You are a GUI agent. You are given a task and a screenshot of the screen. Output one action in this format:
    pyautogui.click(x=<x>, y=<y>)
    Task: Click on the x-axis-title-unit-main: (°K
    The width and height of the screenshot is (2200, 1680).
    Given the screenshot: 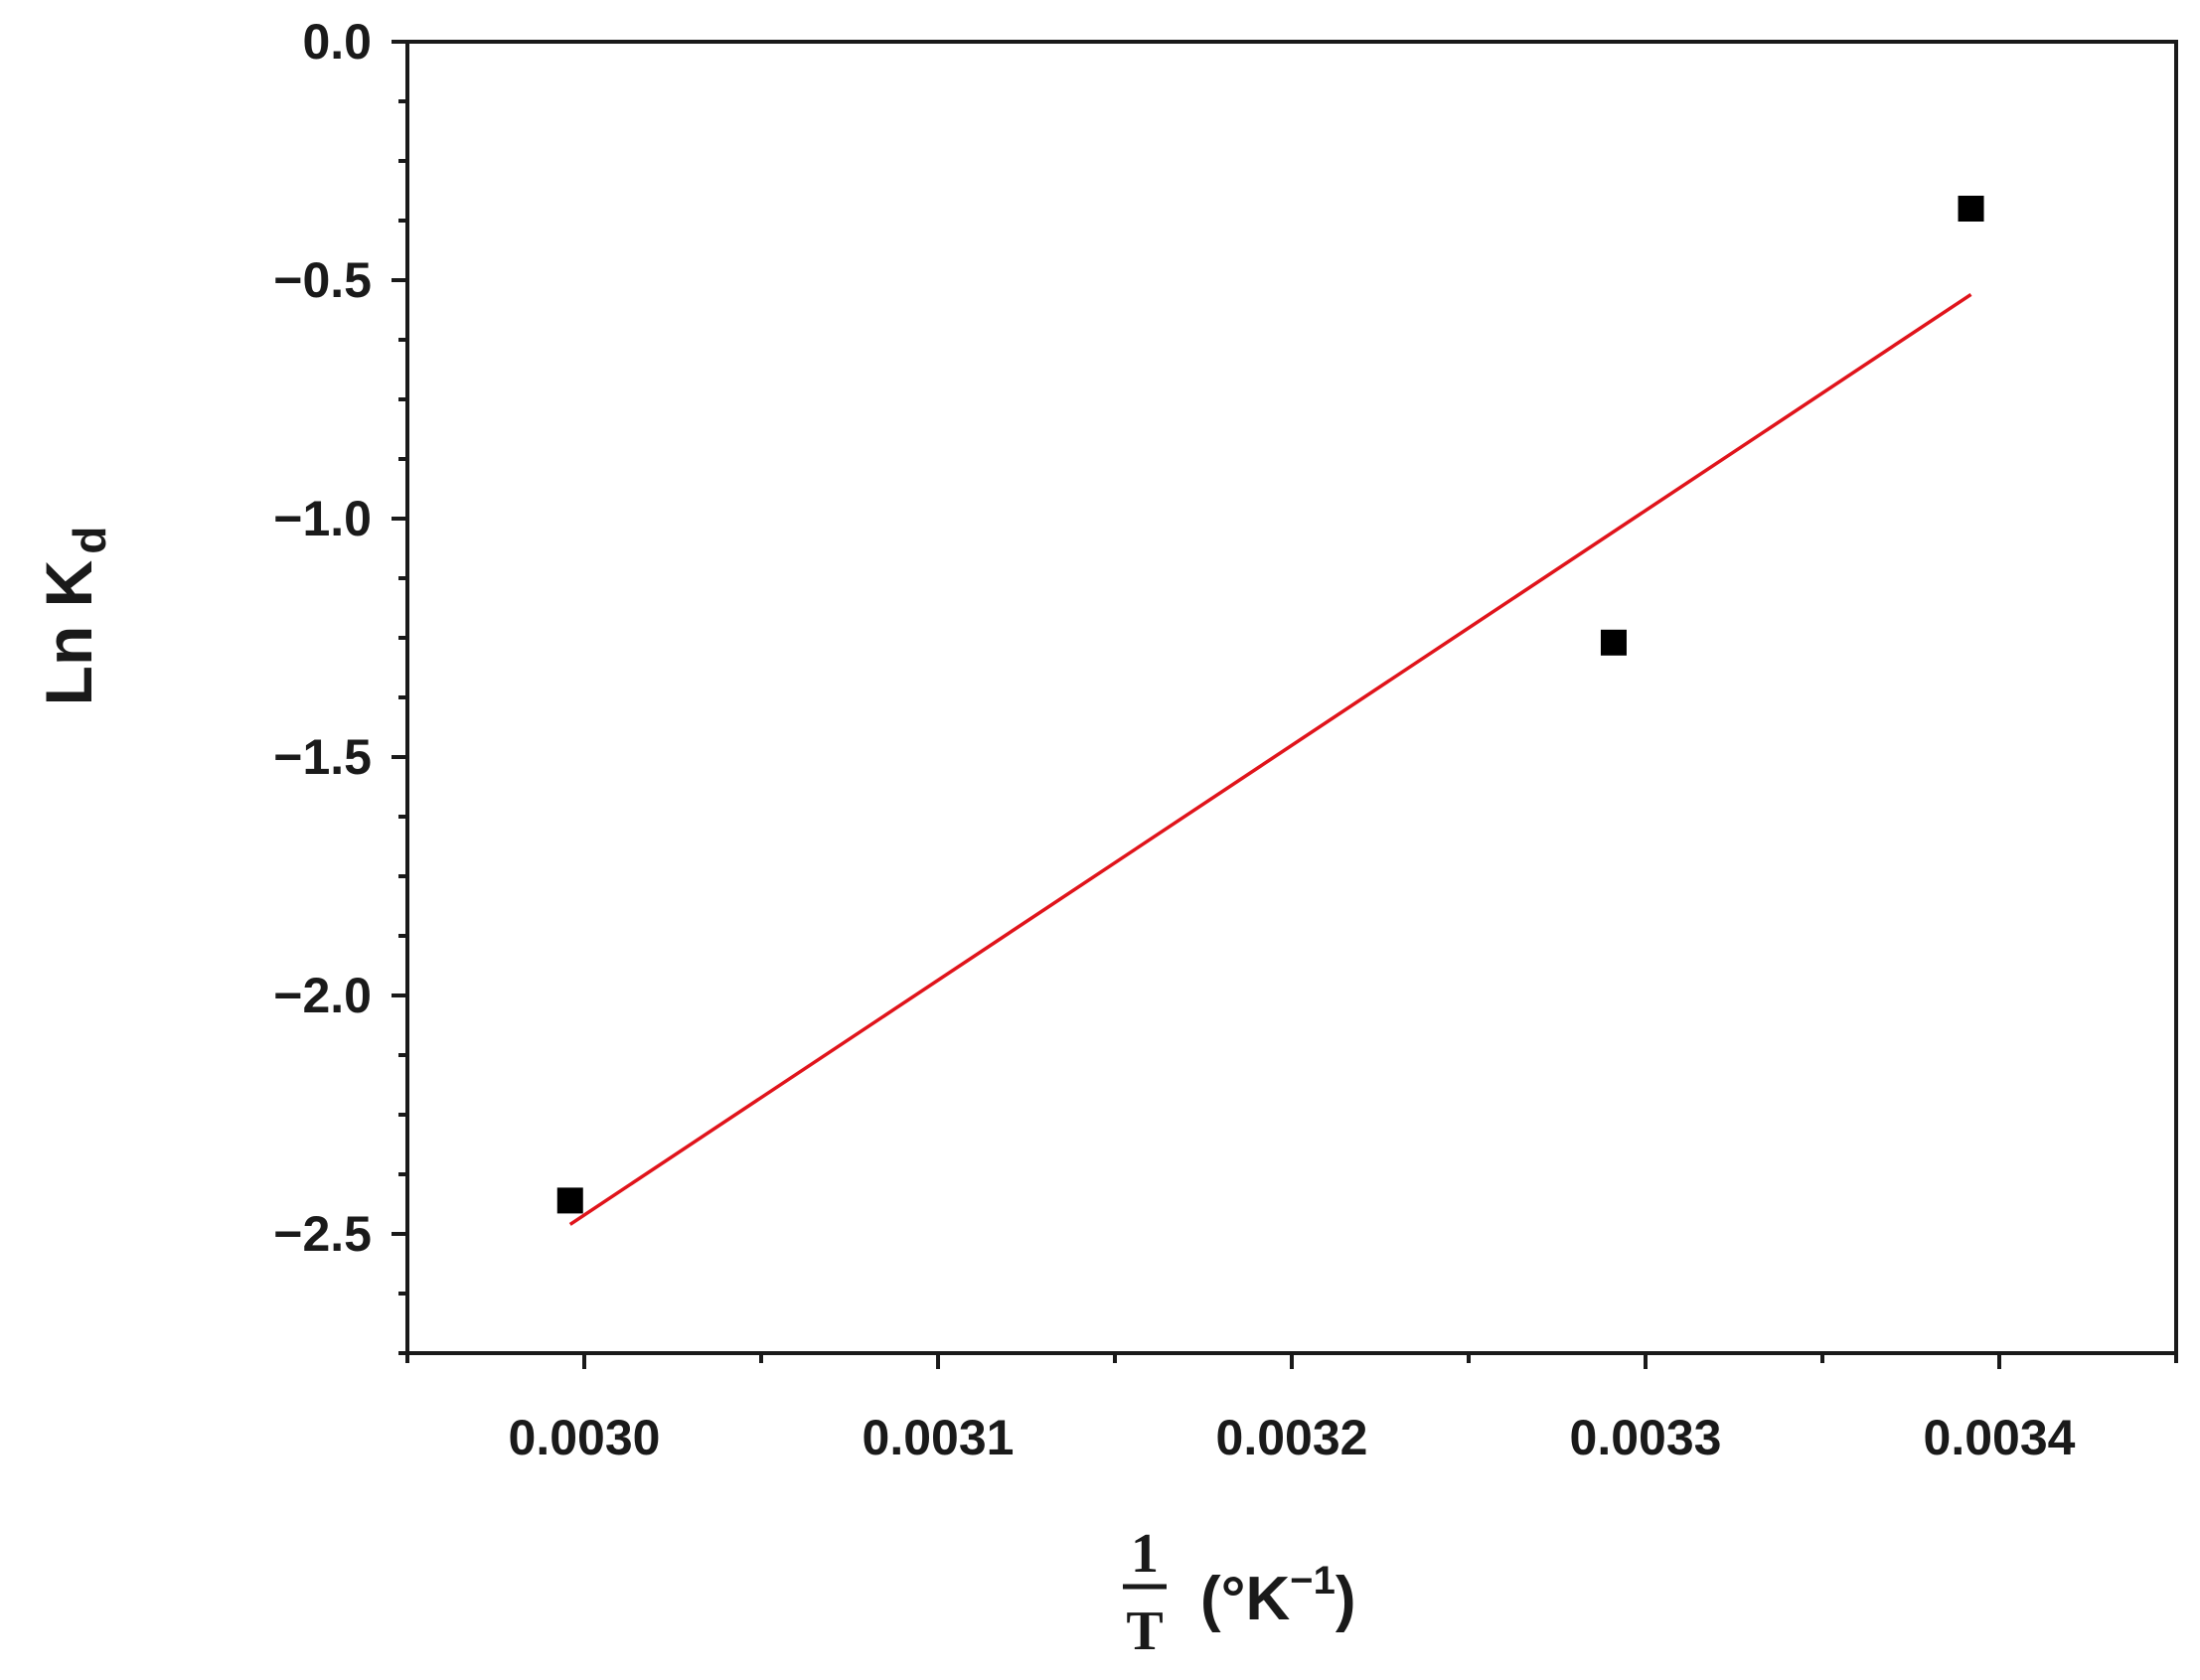 What is the action you would take?
    pyautogui.click(x=1245, y=1599)
    